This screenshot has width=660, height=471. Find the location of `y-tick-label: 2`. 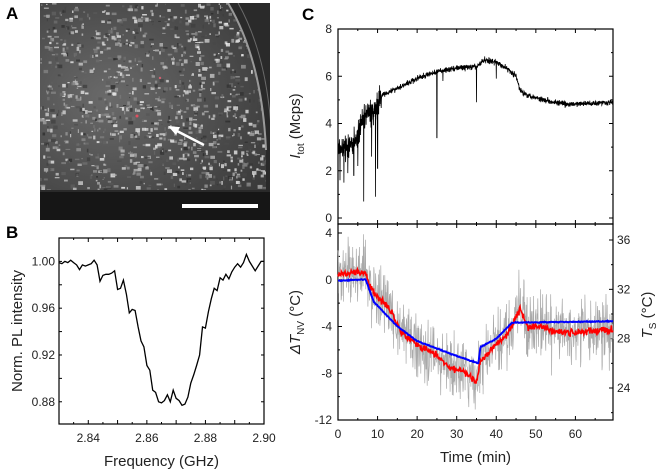

y-tick-label: 2 is located at coordinates (328, 171).